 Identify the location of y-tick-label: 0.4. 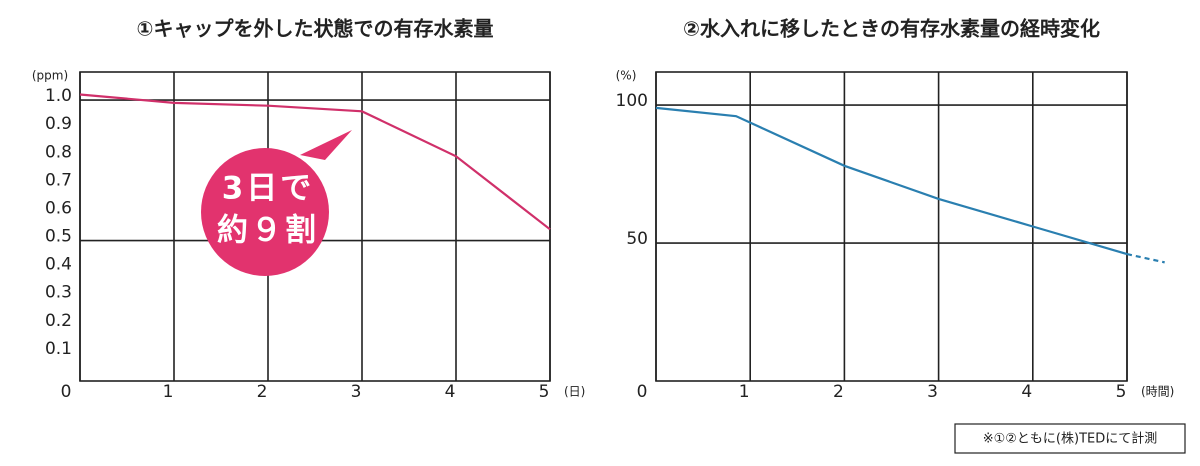
(58, 265).